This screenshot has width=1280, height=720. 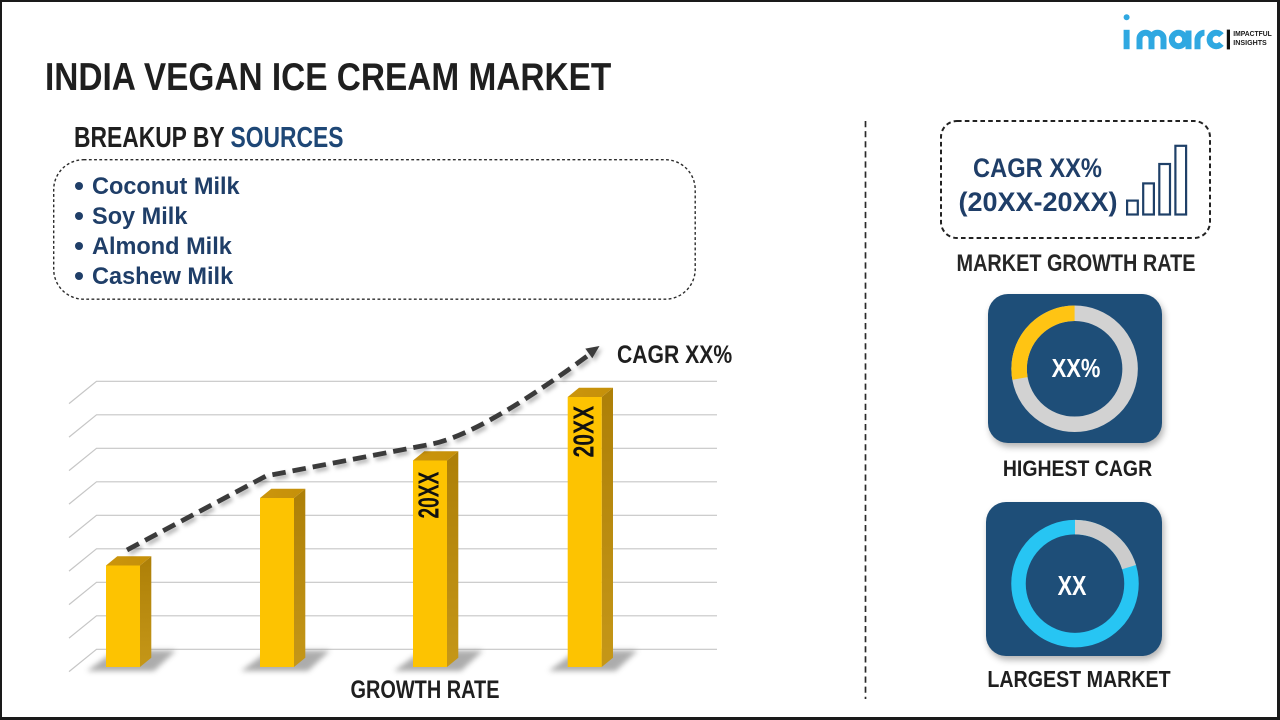 I want to click on svg-text: IMPACTFUL, so click(x=1252, y=33).